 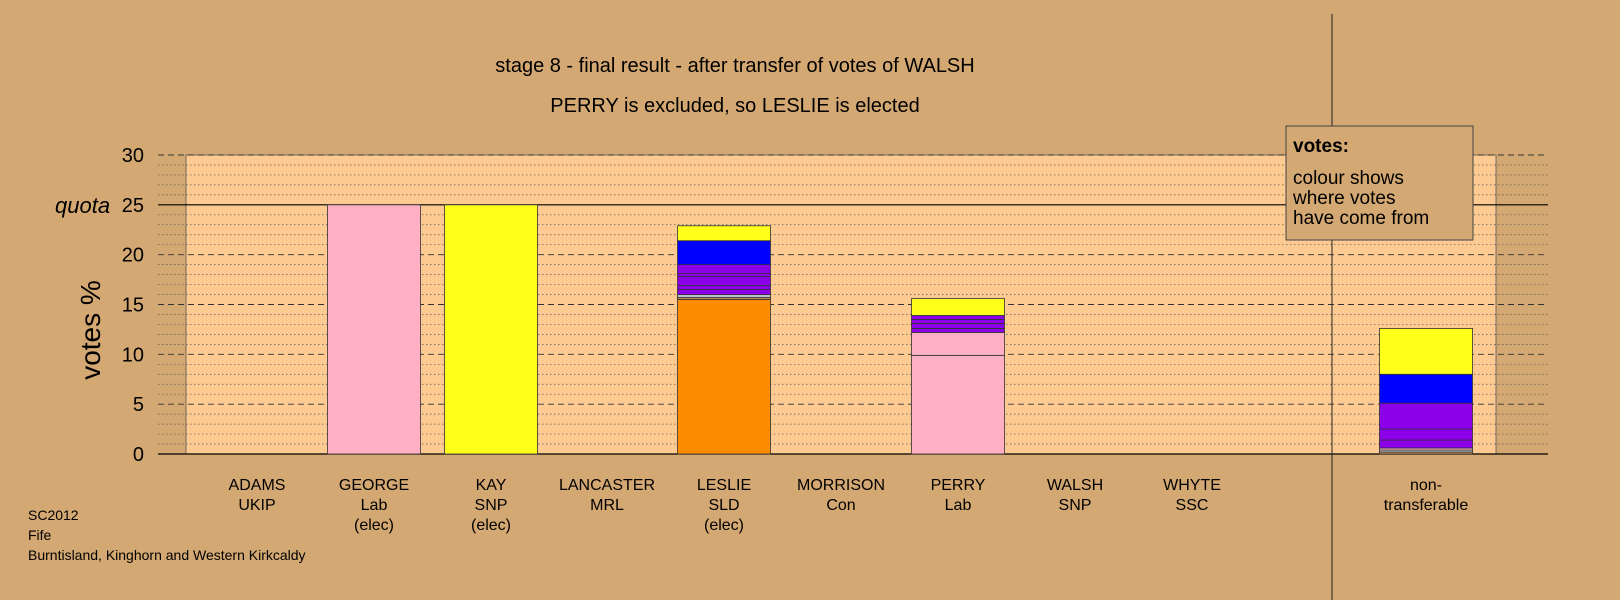 I want to click on category-label: WHYTE, so click(x=1192, y=485).